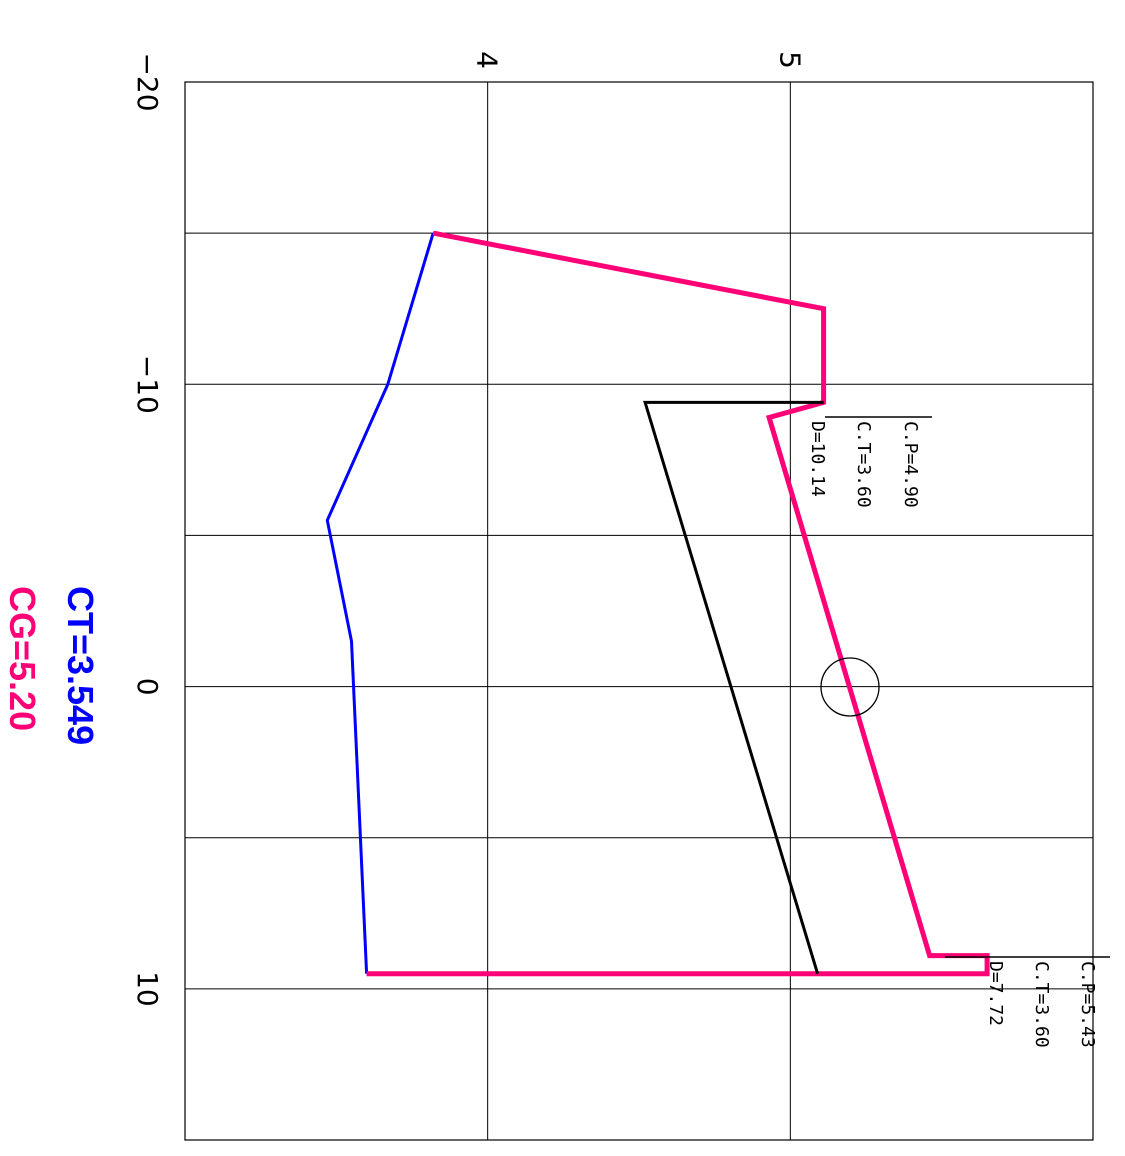 This screenshot has height=1156, width=1125. Describe the element at coordinates (910, 464) in the screenshot. I see `annotation-text: C.P=4.90` at that location.